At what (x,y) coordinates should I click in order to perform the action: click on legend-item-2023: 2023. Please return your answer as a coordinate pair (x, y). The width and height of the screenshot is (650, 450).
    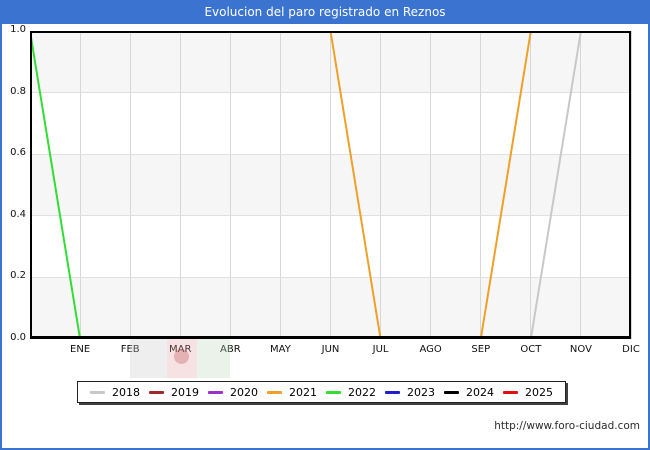
    Looking at the image, I should click on (410, 392).